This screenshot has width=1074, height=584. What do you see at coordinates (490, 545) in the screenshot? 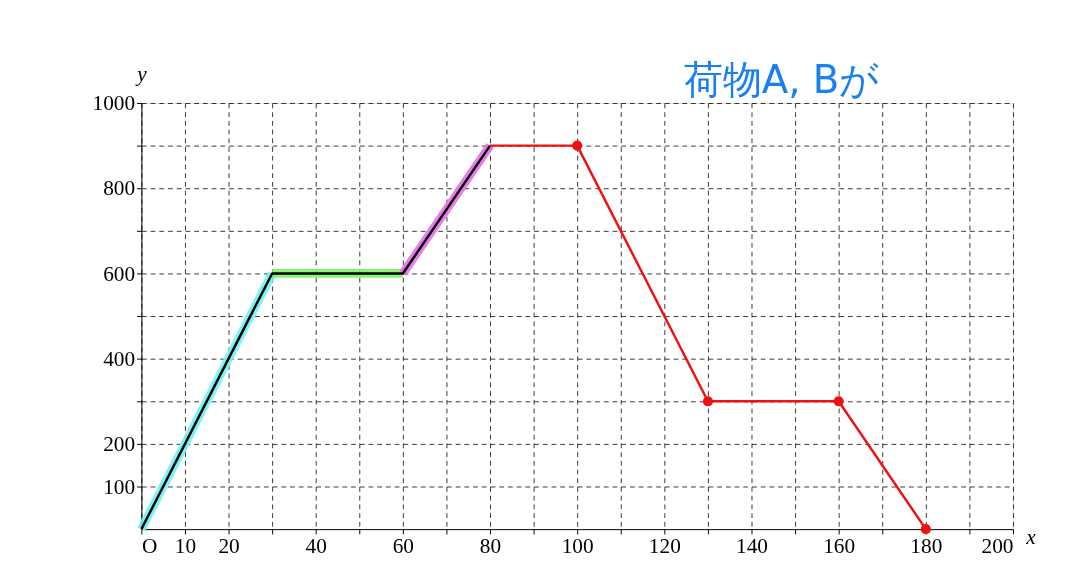
I see `x-tick-label: 80` at bounding box center [490, 545].